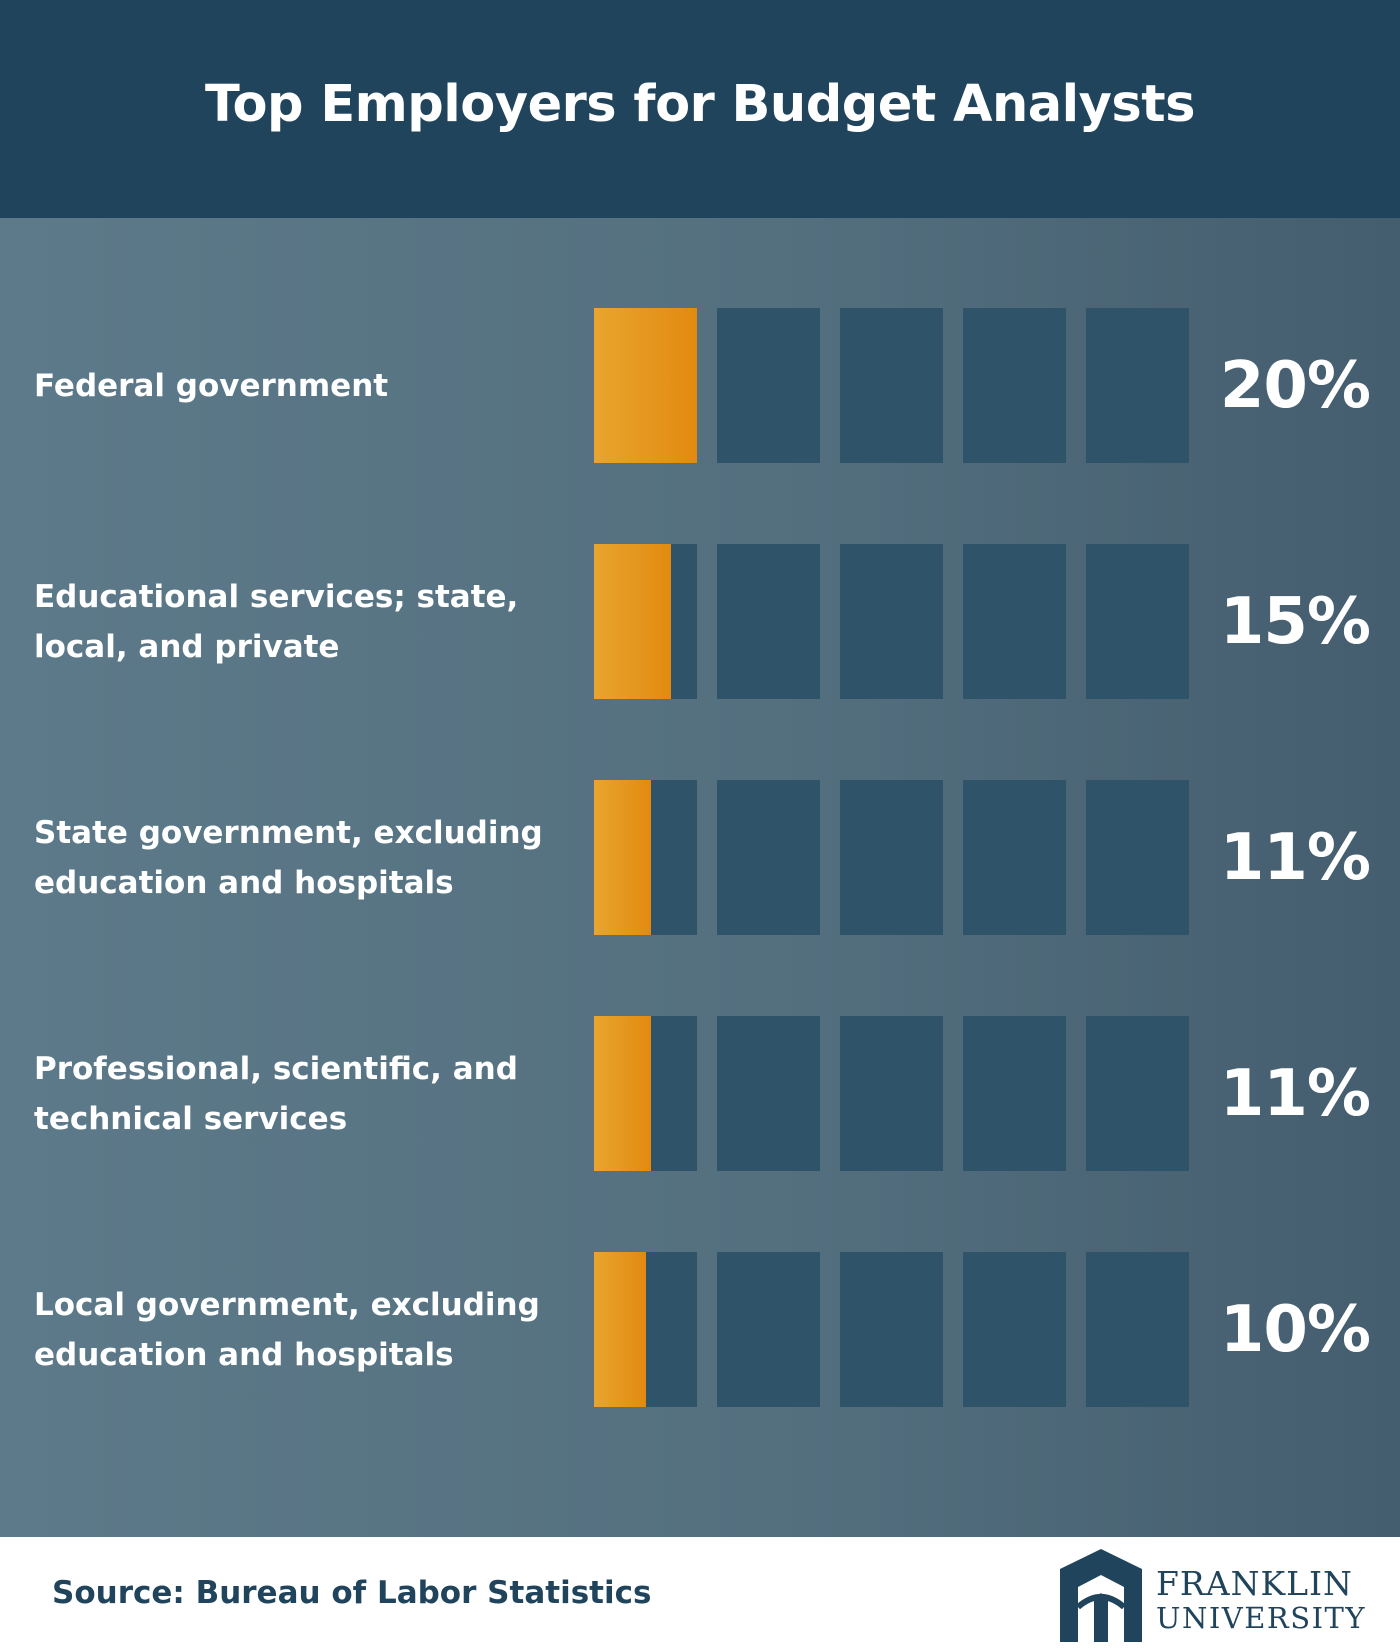 This screenshot has height=1649, width=1400. Describe the element at coordinates (1254, 1583) in the screenshot. I see `logo-line1: FRANKLIN` at that location.